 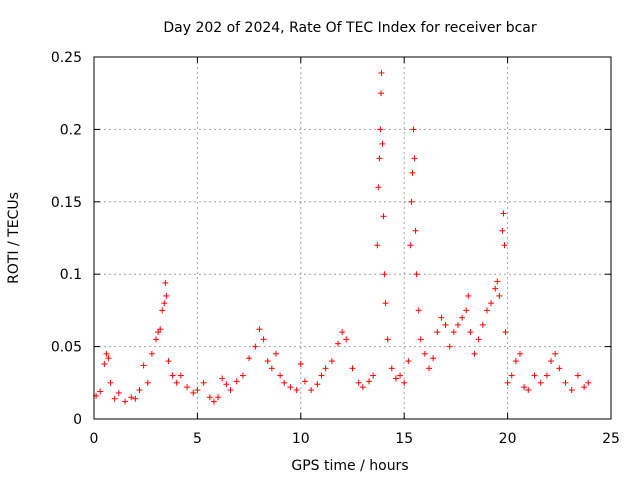 I want to click on y-tick-label: 0, so click(x=77, y=420).